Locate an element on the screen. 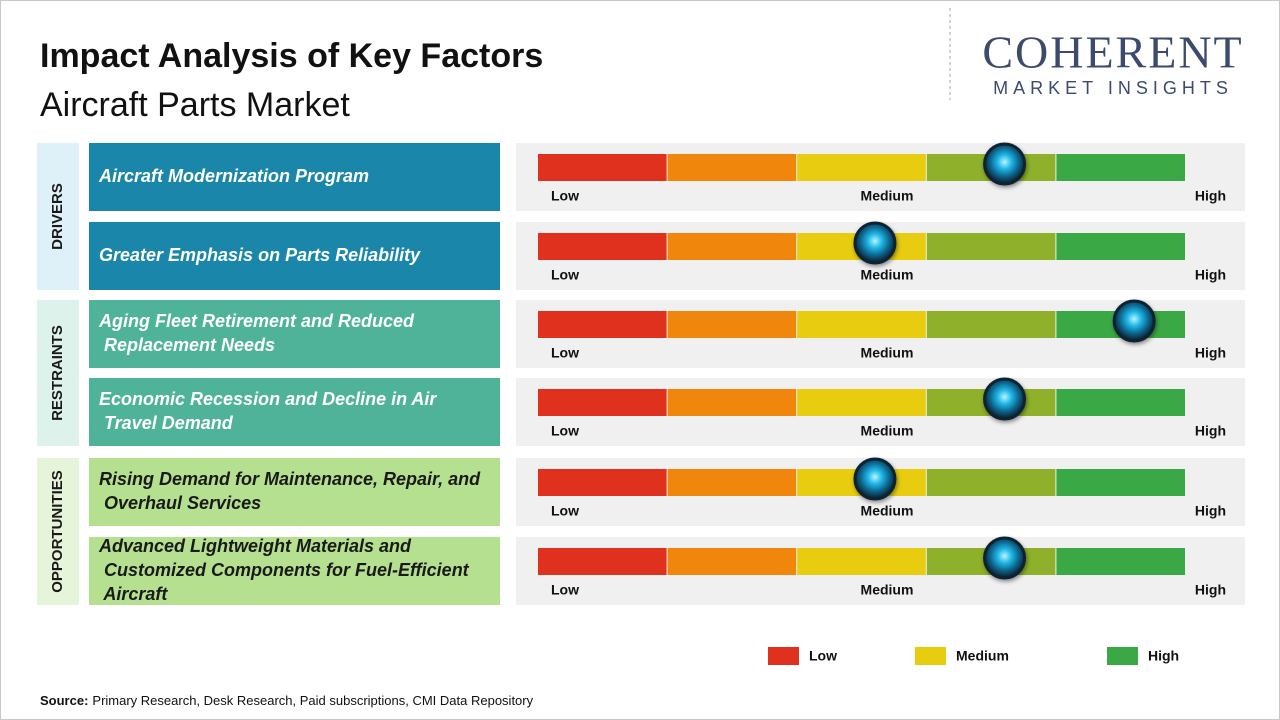 This screenshot has width=1280, height=720. group-label: RESTRAINTS is located at coordinates (57, 373).